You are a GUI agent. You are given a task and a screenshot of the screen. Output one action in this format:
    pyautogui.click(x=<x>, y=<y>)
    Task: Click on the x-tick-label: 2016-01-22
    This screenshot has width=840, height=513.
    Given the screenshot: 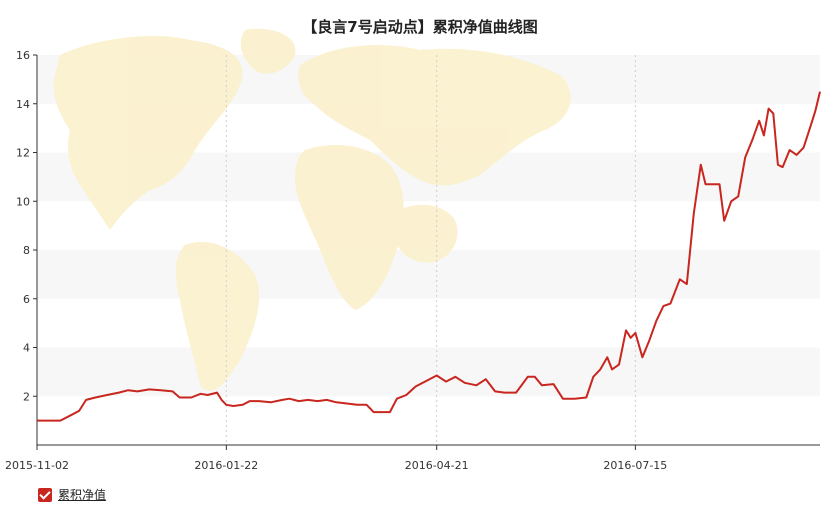 What is the action you would take?
    pyautogui.click(x=226, y=465)
    